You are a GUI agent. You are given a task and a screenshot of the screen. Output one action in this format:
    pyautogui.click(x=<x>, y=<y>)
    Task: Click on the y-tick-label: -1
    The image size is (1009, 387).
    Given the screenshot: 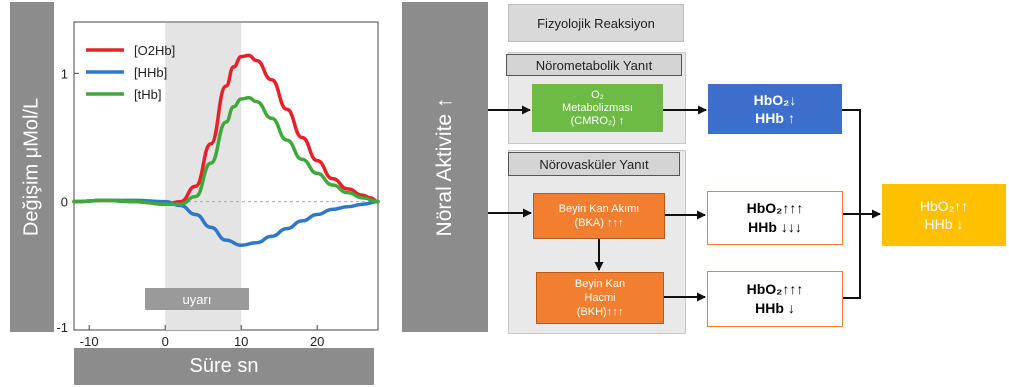 What is the action you would take?
    pyautogui.click(x=62, y=327)
    